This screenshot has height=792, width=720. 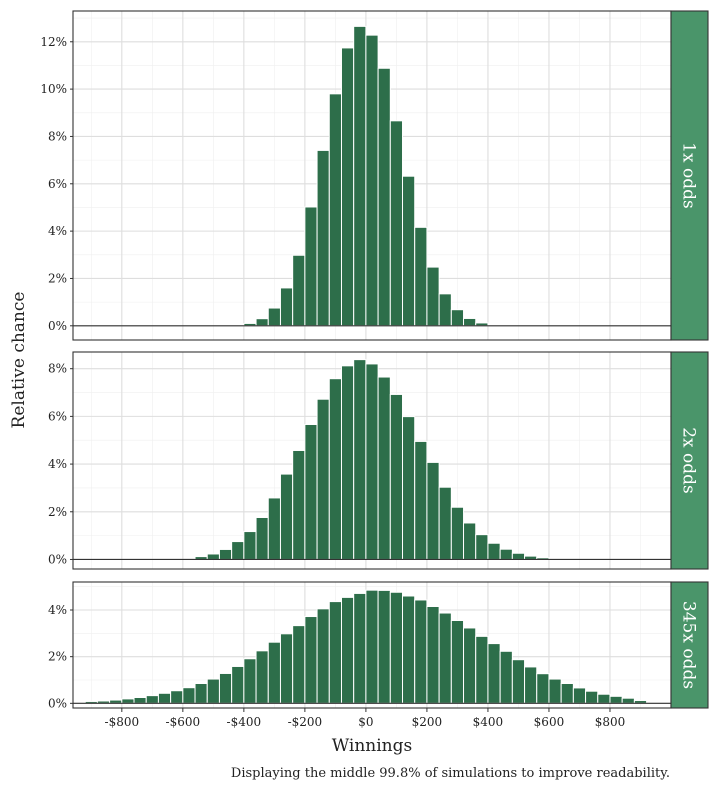 What do you see at coordinates (365, 722) in the screenshot?
I see `x-tick-label: $0` at bounding box center [365, 722].